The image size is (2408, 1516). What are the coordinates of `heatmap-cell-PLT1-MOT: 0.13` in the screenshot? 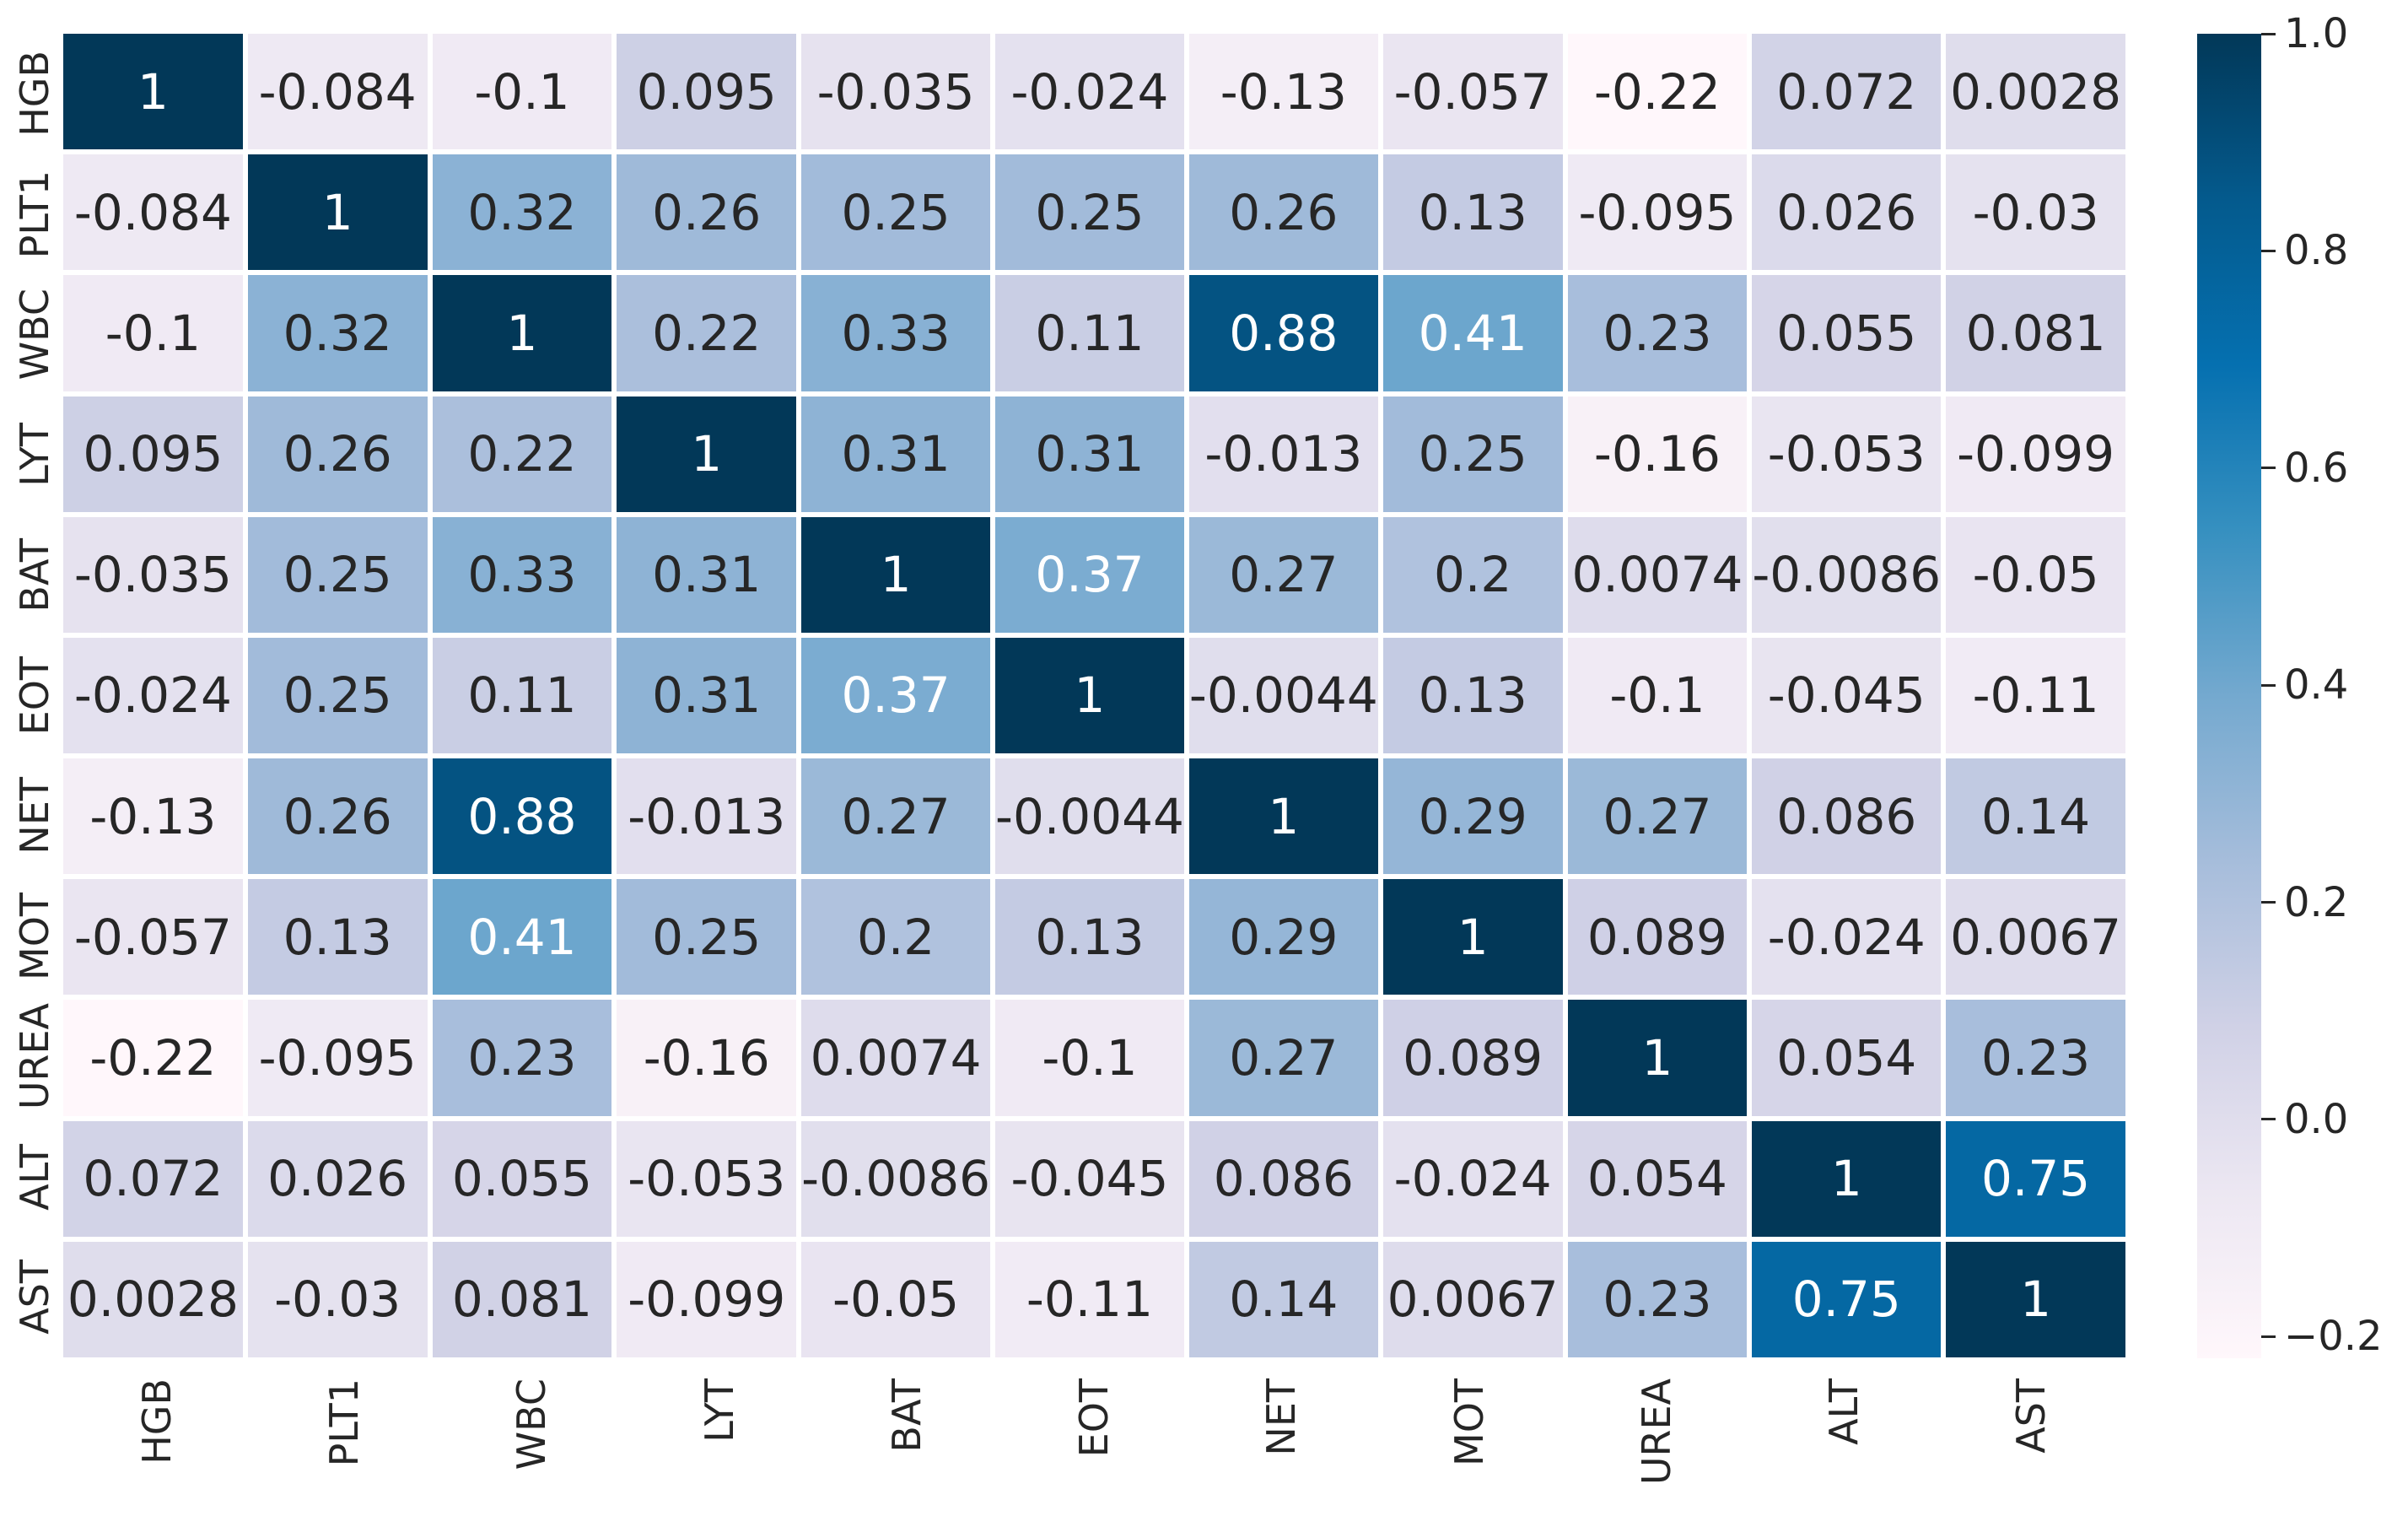 It's located at (1472, 212).